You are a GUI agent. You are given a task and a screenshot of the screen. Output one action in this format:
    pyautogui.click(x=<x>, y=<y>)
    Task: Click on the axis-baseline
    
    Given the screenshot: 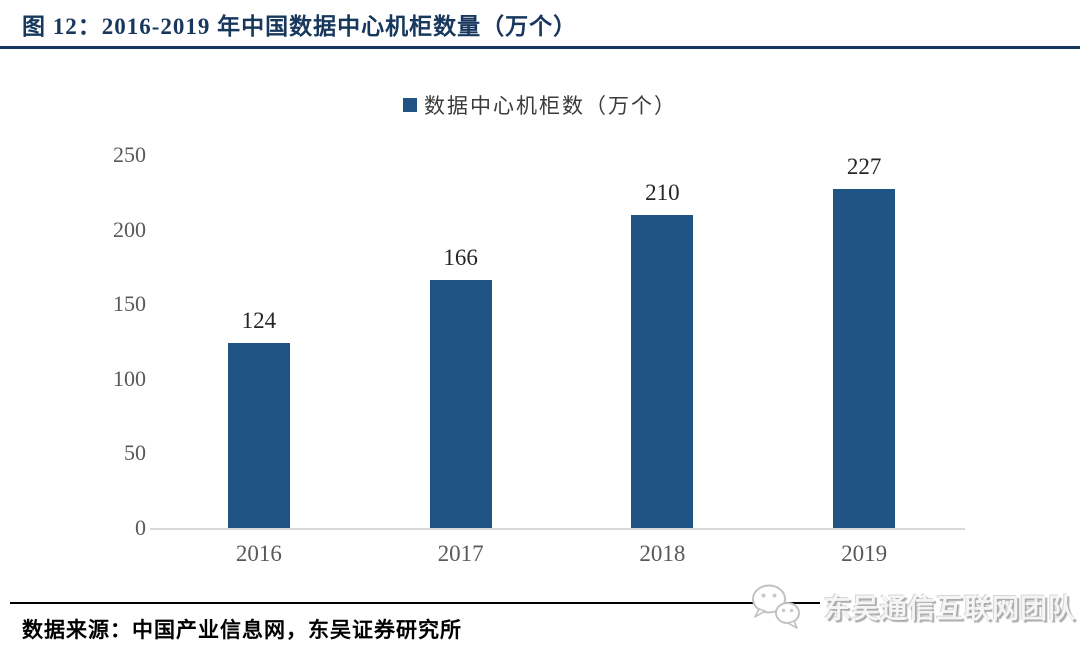 What is the action you would take?
    pyautogui.click(x=557, y=529)
    